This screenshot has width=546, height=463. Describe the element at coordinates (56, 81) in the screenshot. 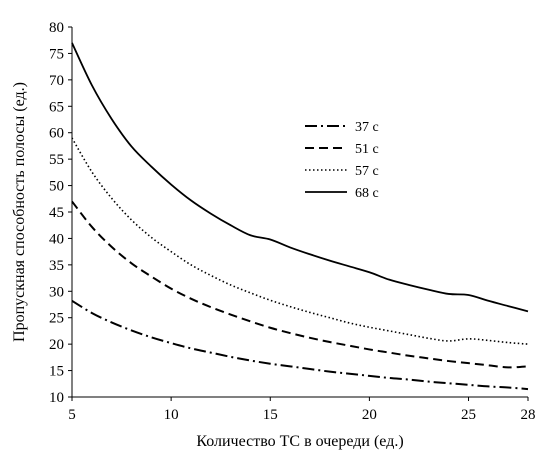

I see `y-tick-label: 70` at that location.